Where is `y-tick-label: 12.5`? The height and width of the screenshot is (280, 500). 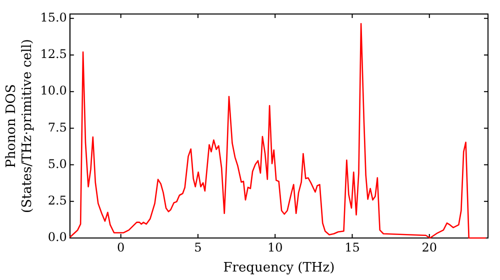
y-tick-label: 12.5 is located at coordinates (53, 54).